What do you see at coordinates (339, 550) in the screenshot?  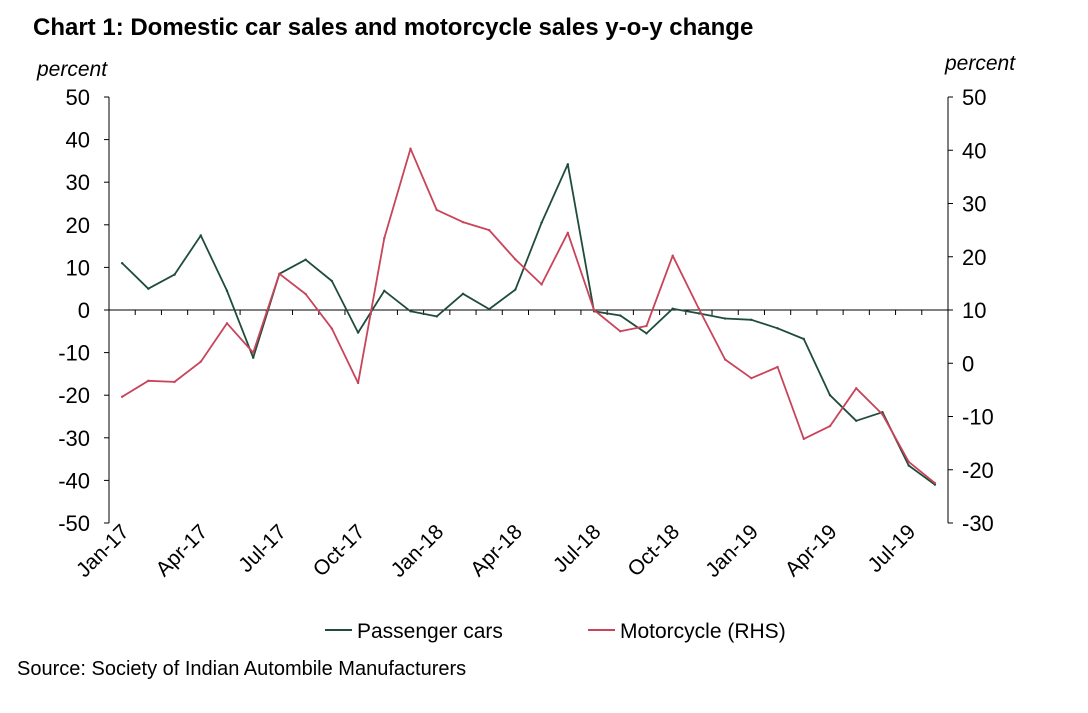 I see `x-tick-label: Oct-17` at bounding box center [339, 550].